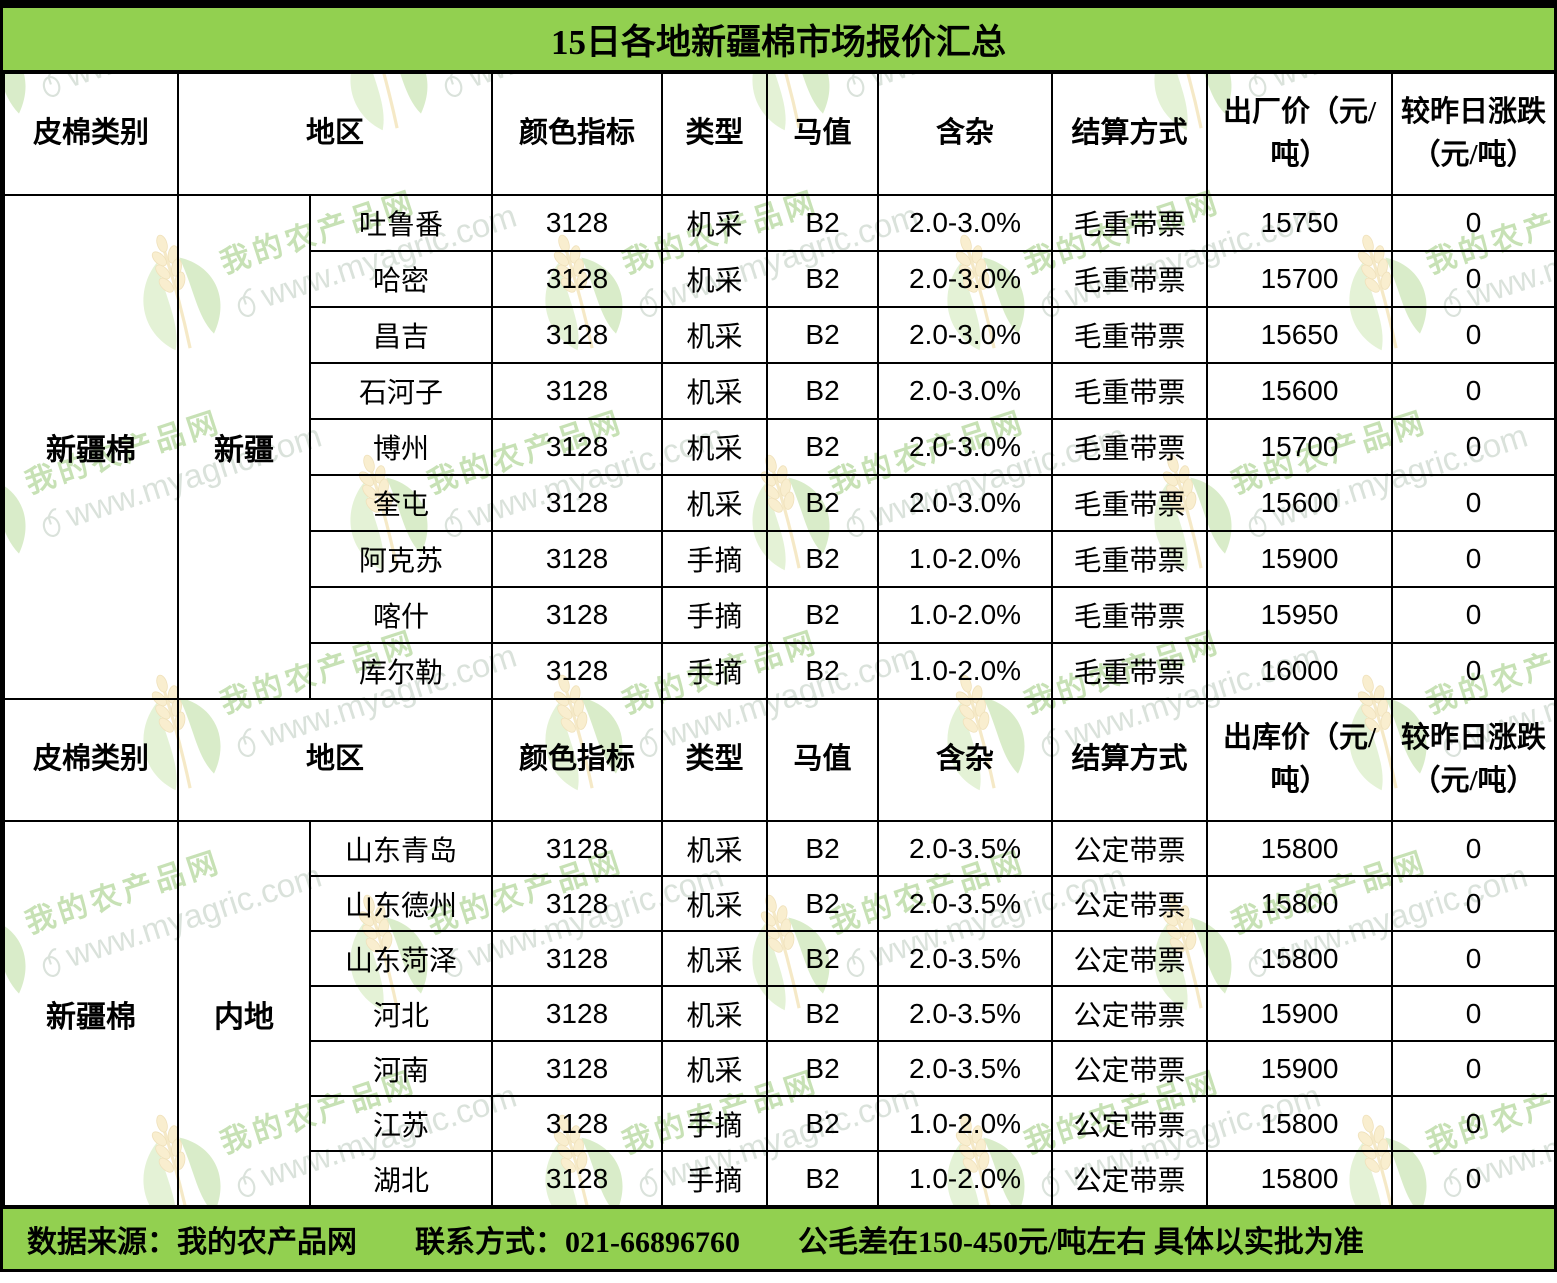 This screenshot has height=1283, width=1557. Describe the element at coordinates (965, 134) in the screenshot. I see `col-trash: 含杂` at that location.